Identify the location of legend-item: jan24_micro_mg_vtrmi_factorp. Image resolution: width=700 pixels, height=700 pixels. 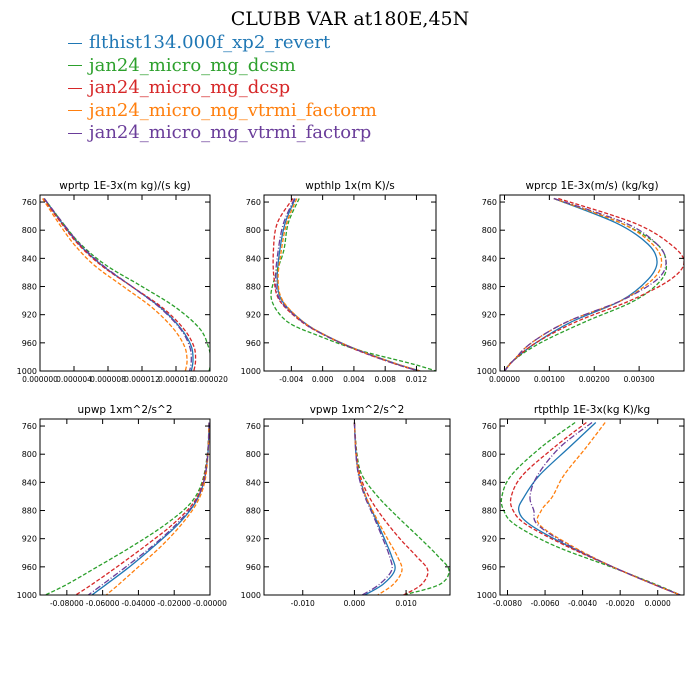
(222, 133).